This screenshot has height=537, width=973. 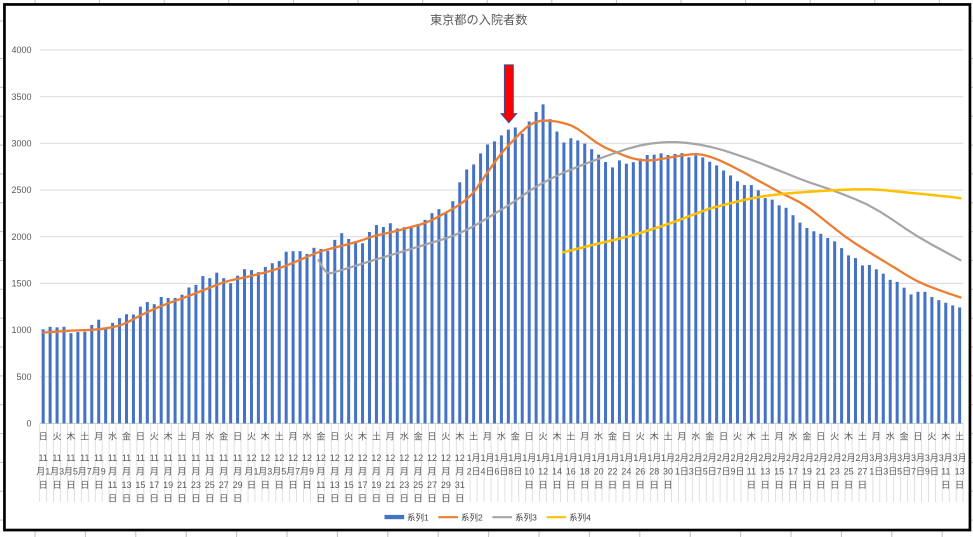 I want to click on svg-text: 24, so click(x=626, y=472).